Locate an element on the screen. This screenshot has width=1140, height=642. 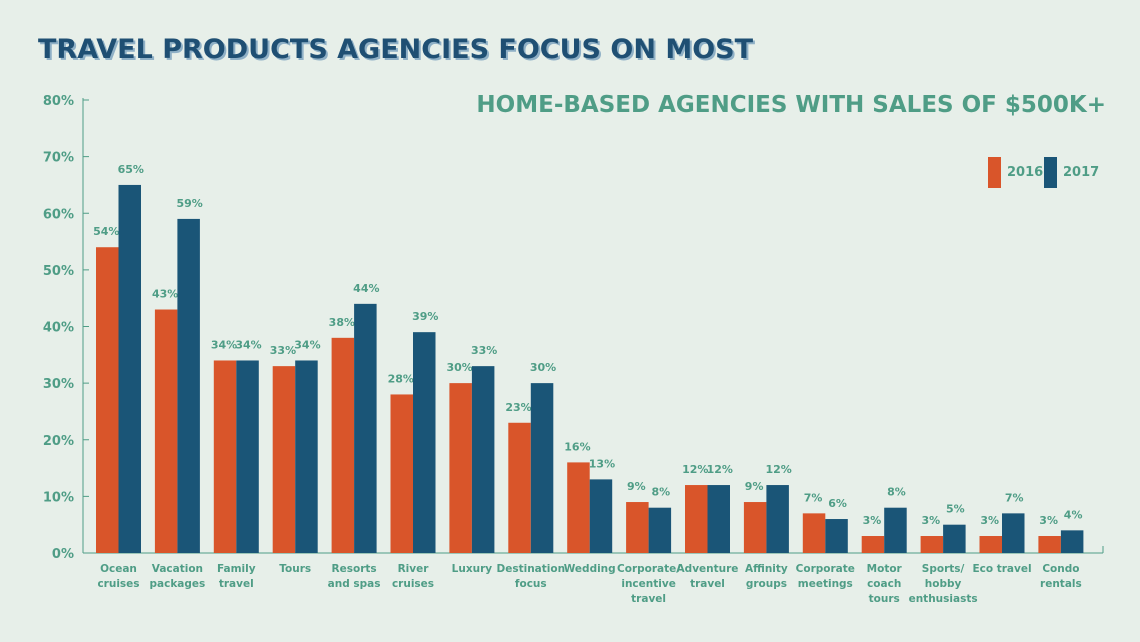
x-tick-label-line: Vacation is located at coordinates (177, 569).